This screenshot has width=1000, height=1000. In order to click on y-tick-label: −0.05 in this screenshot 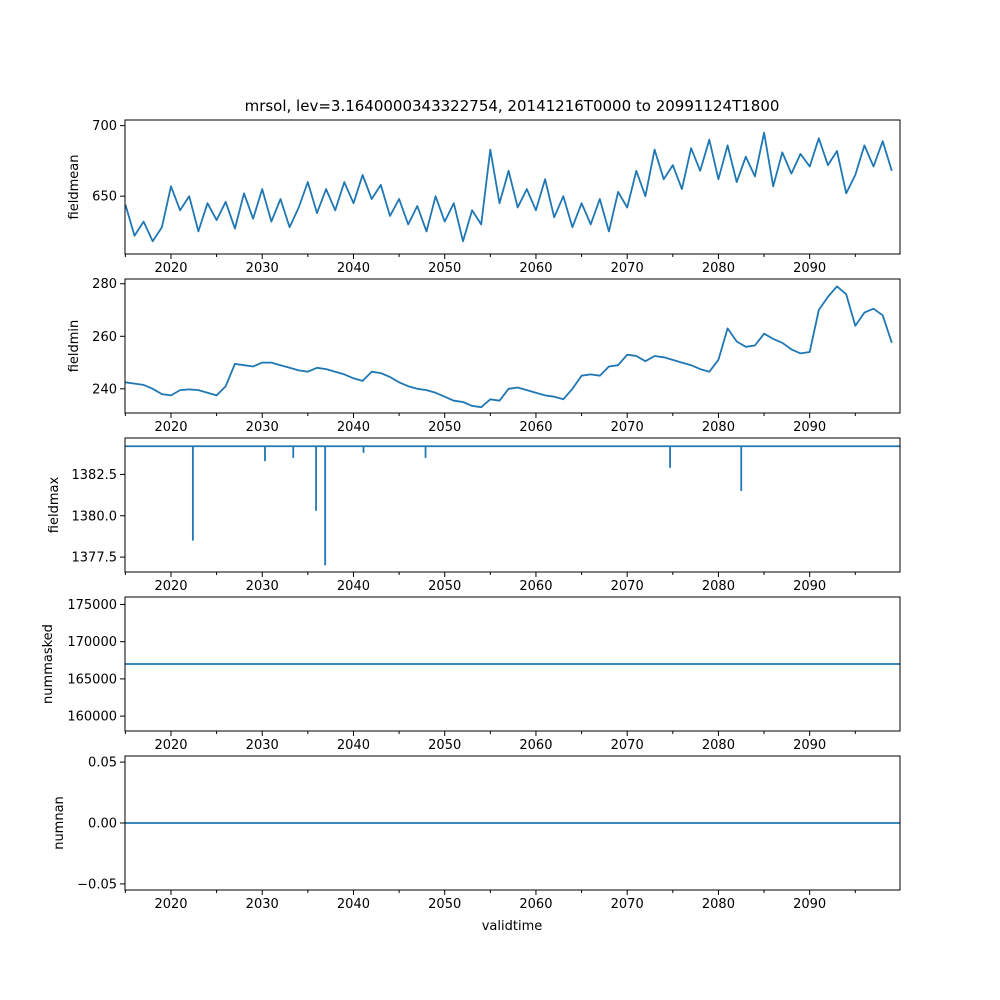, I will do `click(97, 884)`.